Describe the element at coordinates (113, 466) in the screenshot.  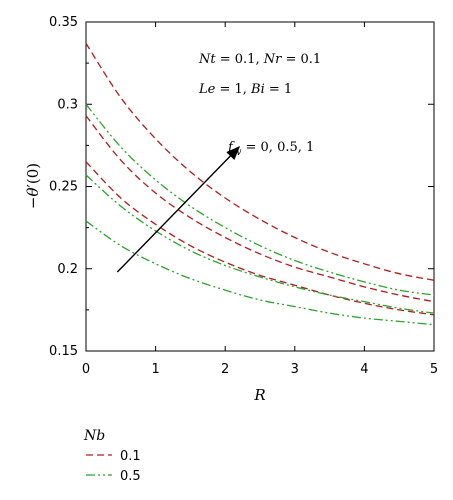
I see `legend: 0.10.5` at that location.